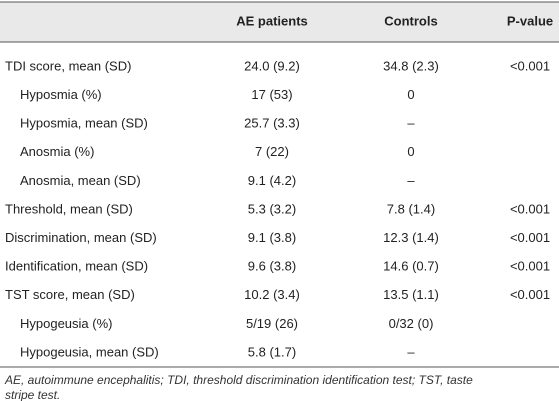 This screenshot has width=559, height=401. What do you see at coordinates (57, 151) in the screenshot?
I see `row-label: Anosmia (%)` at bounding box center [57, 151].